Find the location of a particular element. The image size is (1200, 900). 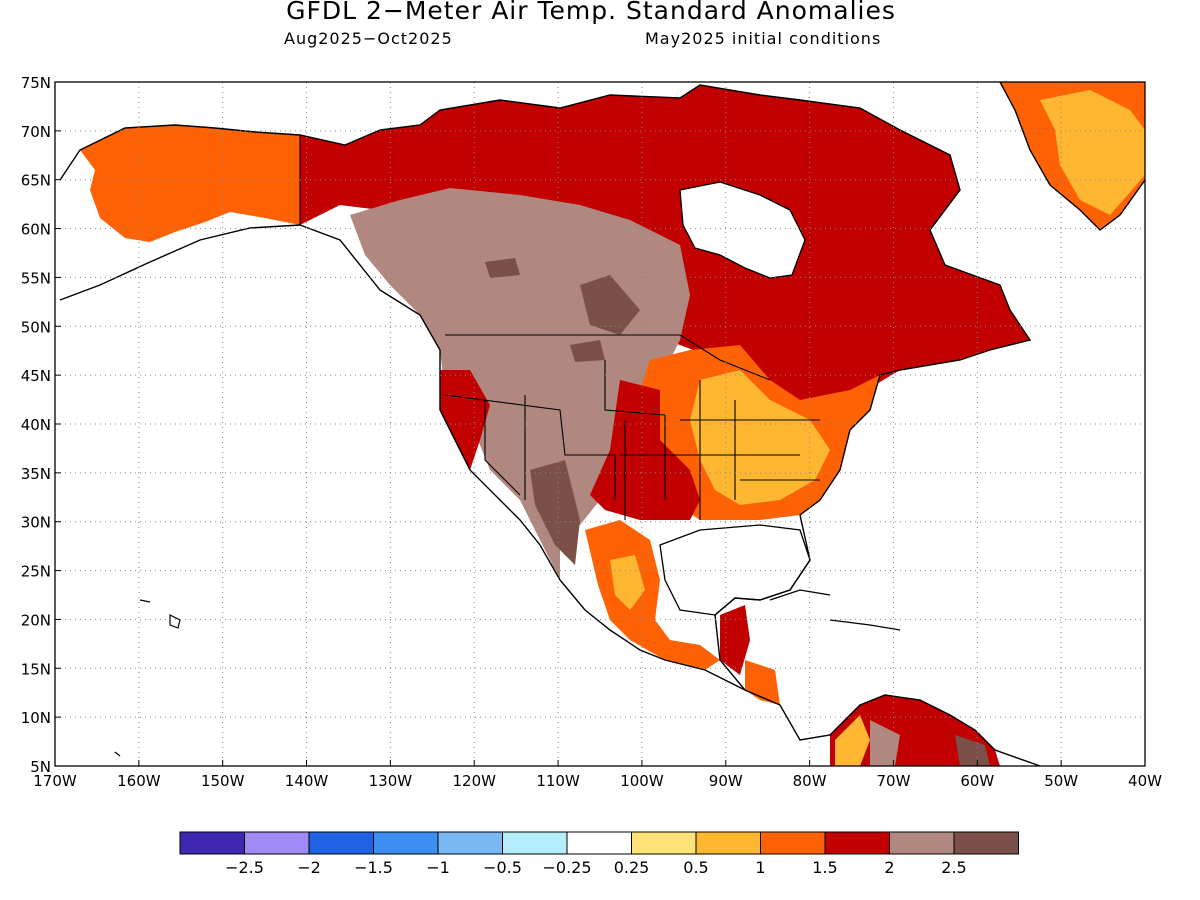

legend-label: −1 is located at coordinates (438, 867).